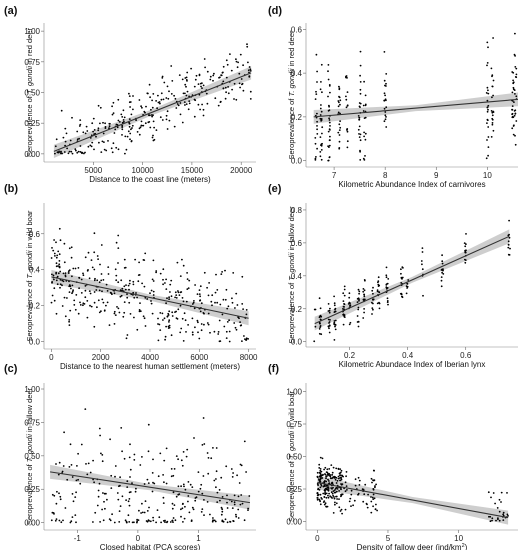 This screenshot has width=528, height=550. I want to click on y-axis-label: Seroprevalence of T. gondii in red deer, so click(29, 92).